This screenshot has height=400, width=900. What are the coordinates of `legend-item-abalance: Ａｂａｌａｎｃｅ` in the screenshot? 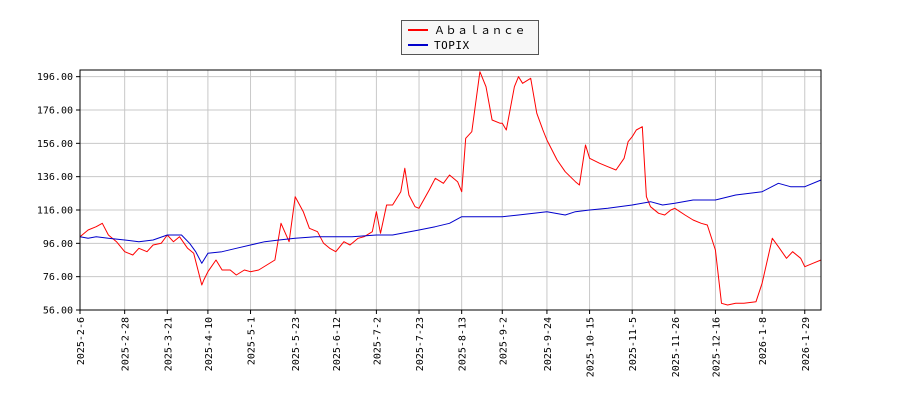 It's located at (467, 30).